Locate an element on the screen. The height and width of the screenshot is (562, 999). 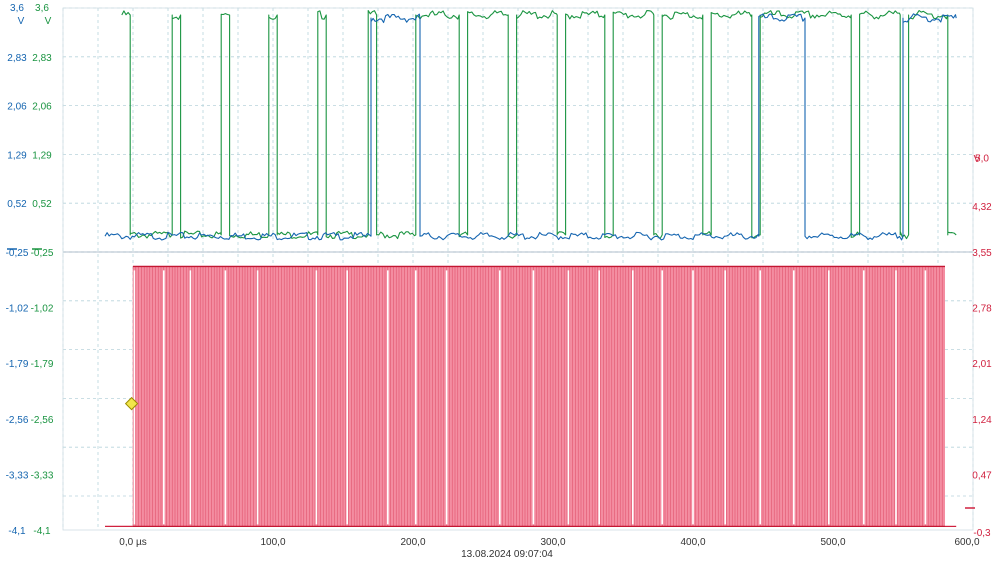
x-axis-tick: 200,0 is located at coordinates (412, 542).